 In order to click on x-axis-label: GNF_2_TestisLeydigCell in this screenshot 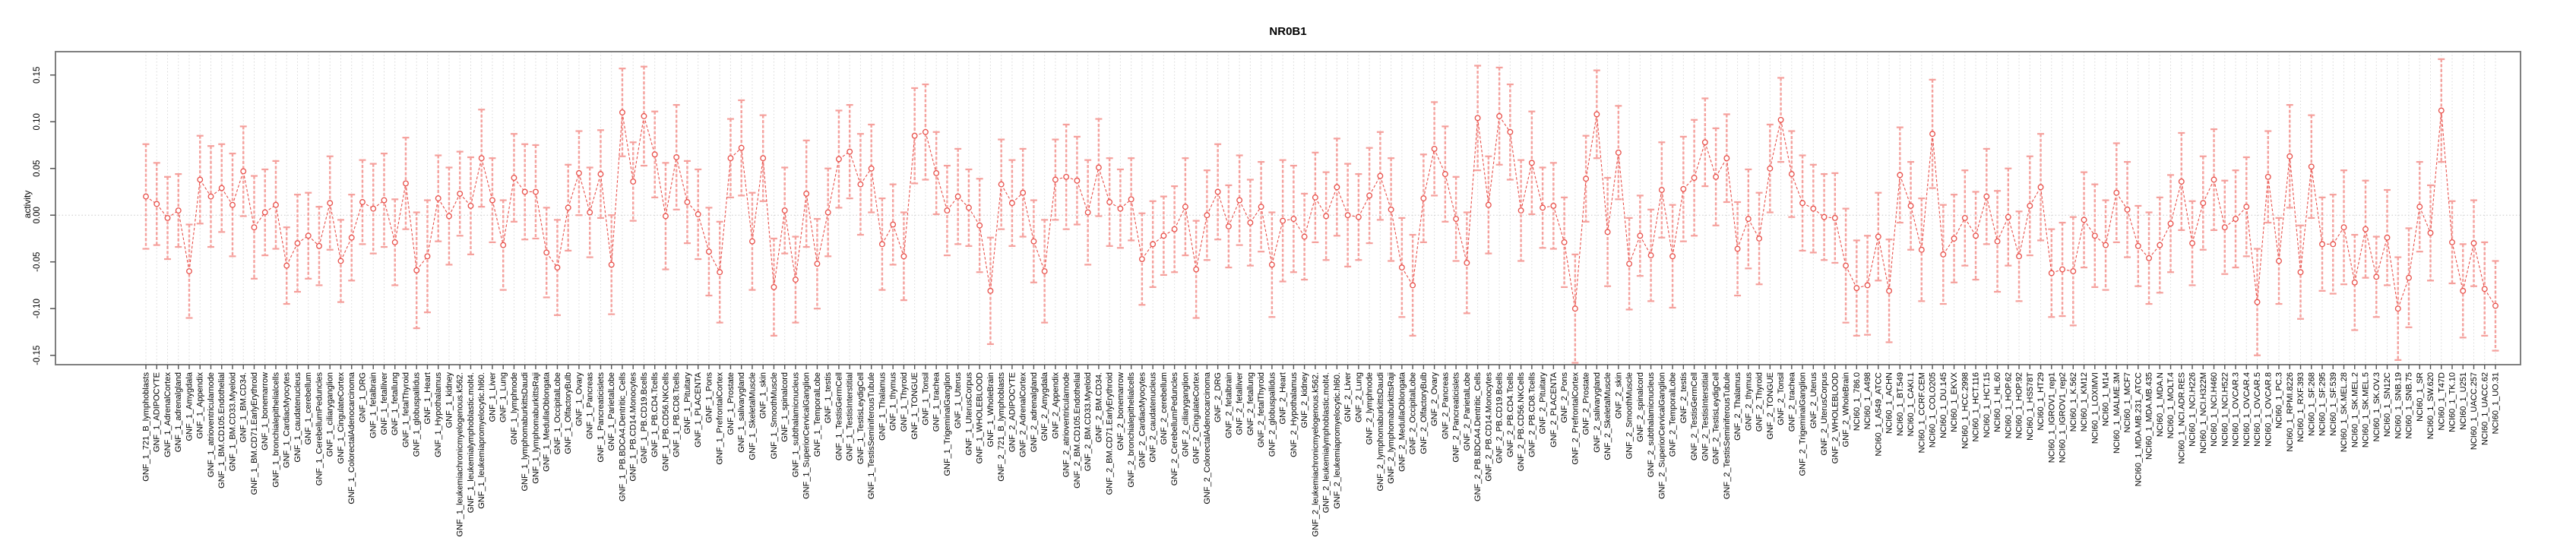, I will do `click(1716, 418)`.